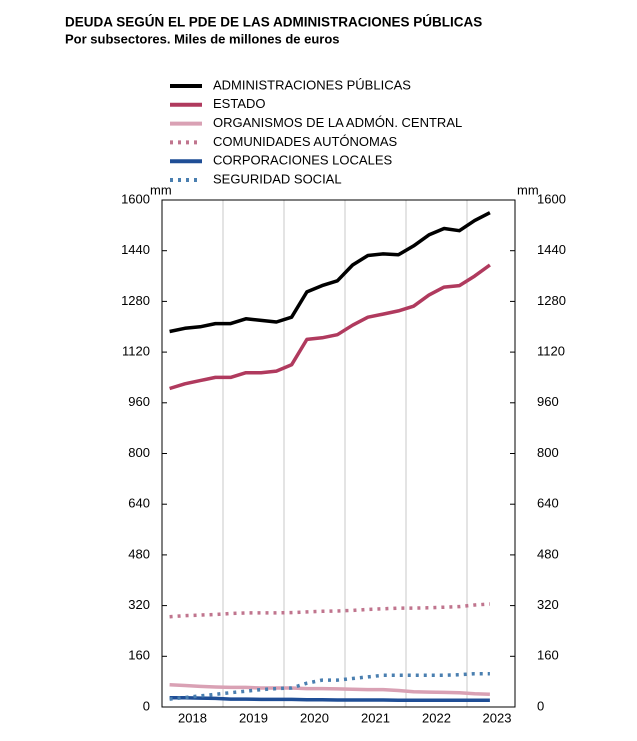 The height and width of the screenshot is (741, 637). What do you see at coordinates (551, 351) in the screenshot?
I see `y2-tick-label: 1120` at bounding box center [551, 351].